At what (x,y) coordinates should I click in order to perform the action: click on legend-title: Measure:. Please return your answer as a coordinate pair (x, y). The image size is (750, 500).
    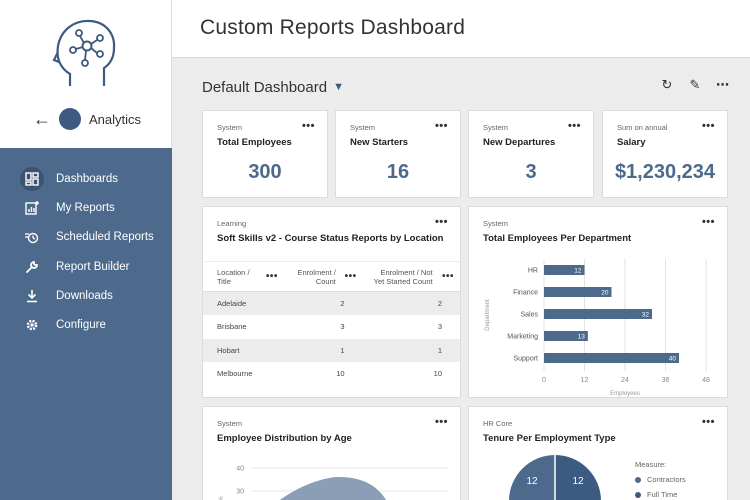
    Looking at the image, I should click on (651, 464).